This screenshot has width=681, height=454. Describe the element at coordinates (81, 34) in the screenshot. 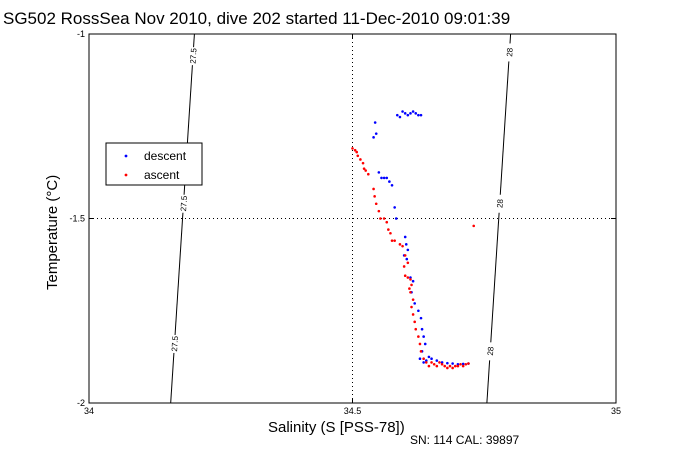

I see `y-tick-label: -1` at that location.